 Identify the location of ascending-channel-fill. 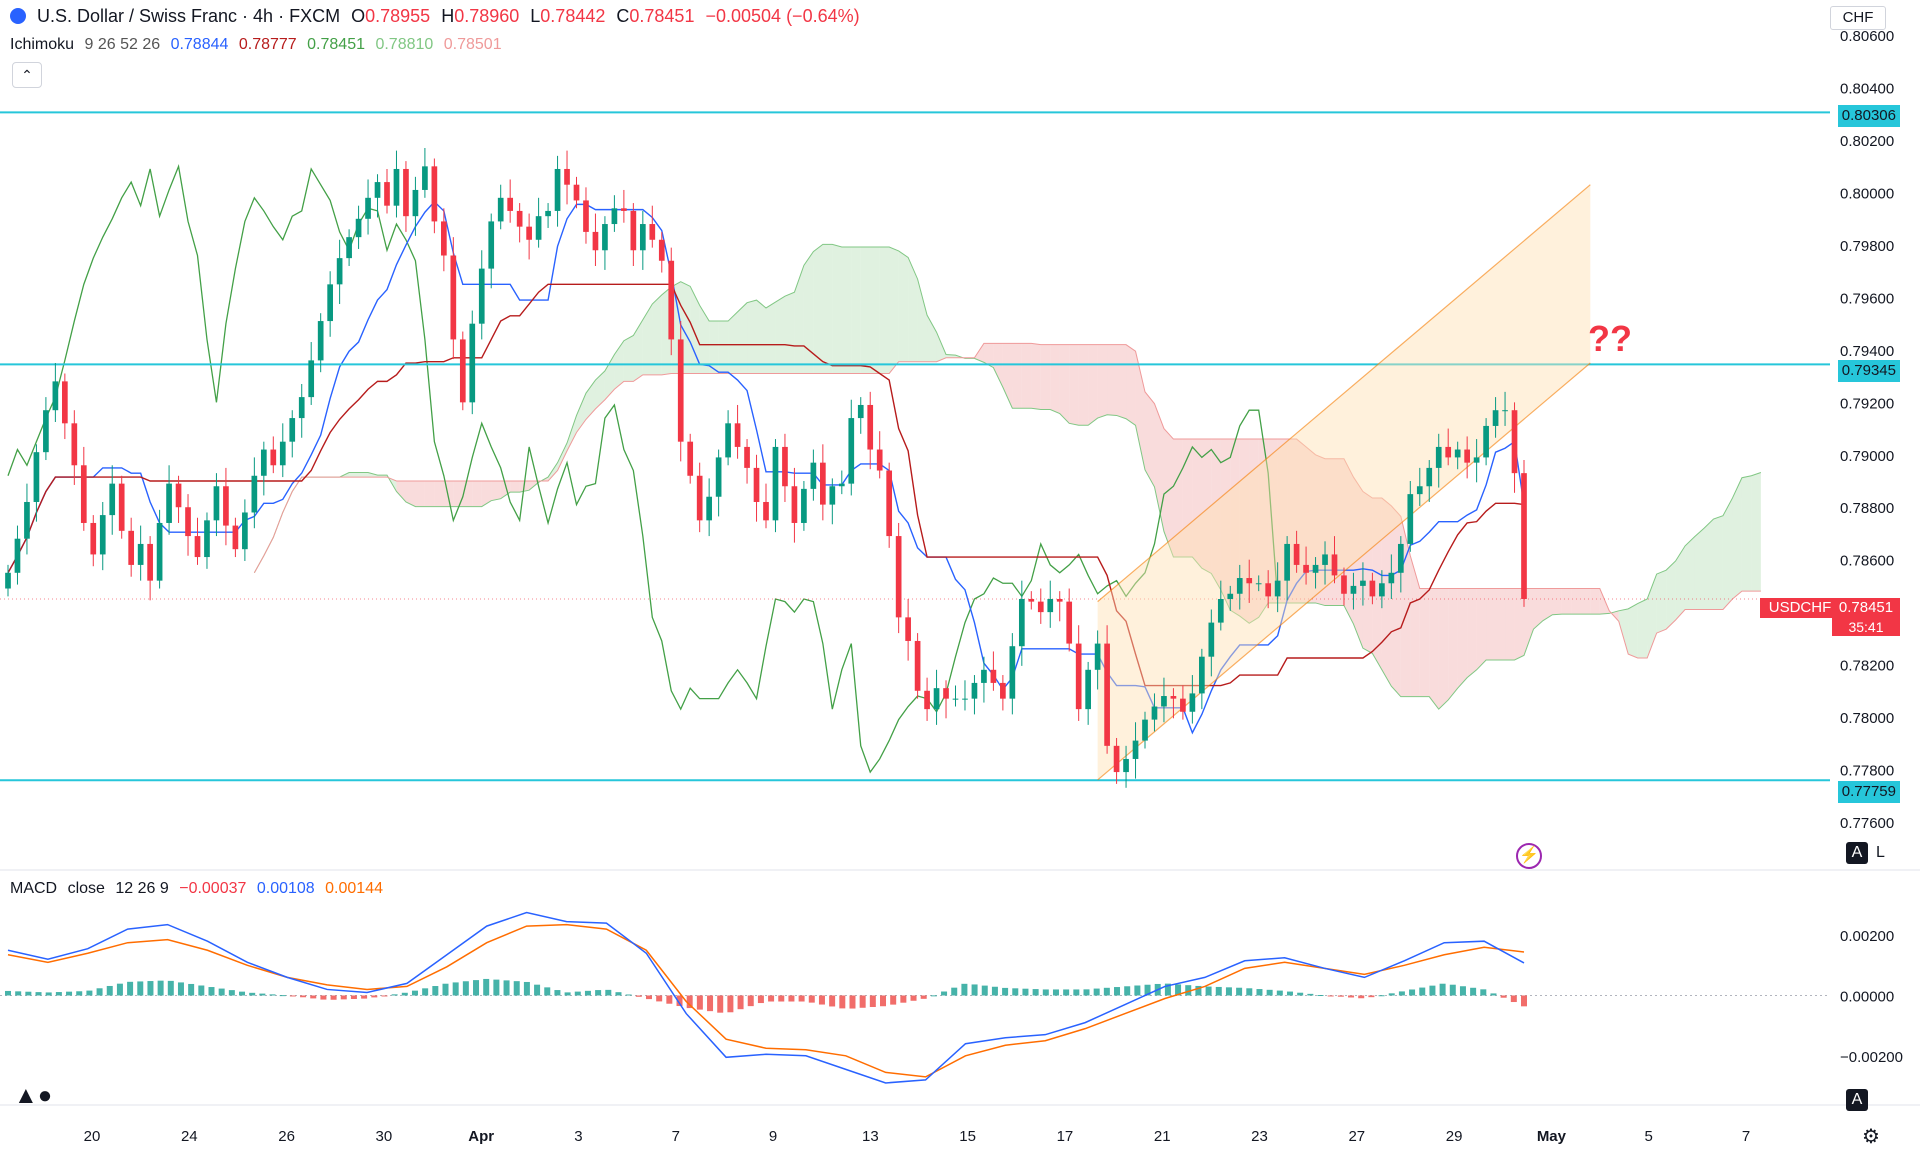
(1344, 482).